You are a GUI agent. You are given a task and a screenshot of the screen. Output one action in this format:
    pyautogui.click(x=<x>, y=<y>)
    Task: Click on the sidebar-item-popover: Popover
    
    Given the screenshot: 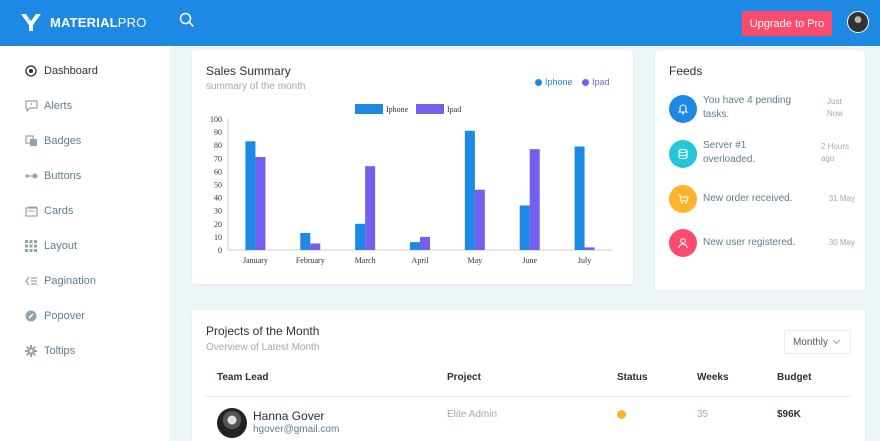 What is the action you would take?
    pyautogui.click(x=54, y=316)
    